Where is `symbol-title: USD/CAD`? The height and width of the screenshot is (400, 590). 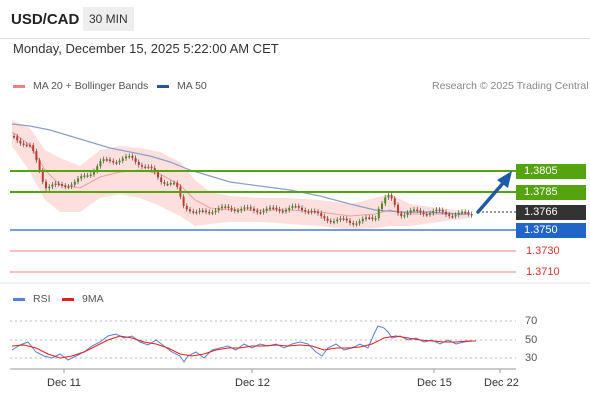 symbol-title: USD/CAD is located at coordinates (45, 19).